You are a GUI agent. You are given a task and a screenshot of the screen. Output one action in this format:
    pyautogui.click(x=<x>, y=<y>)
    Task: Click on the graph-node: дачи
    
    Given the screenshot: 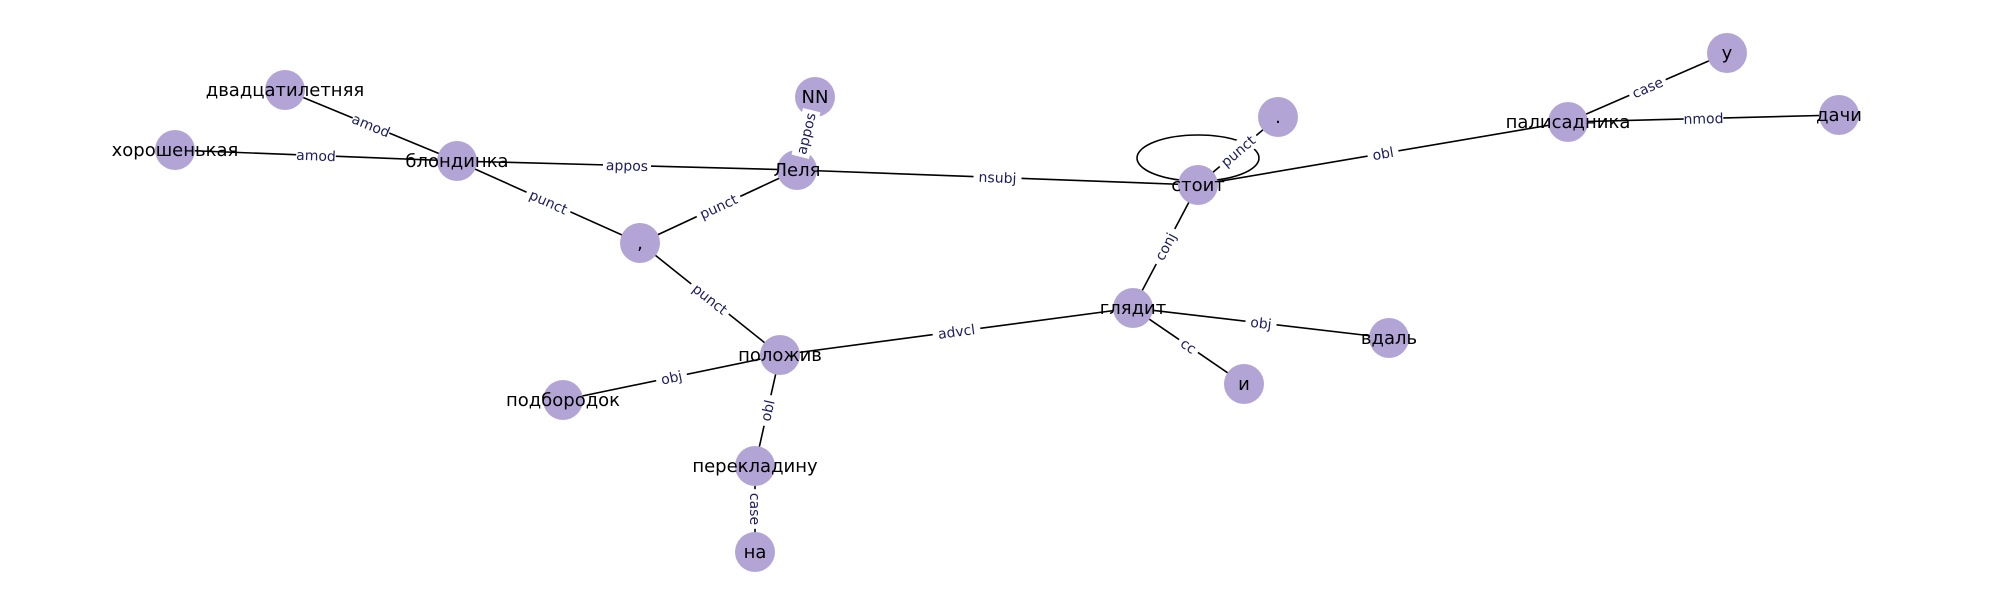 What is the action you would take?
    pyautogui.click(x=1839, y=115)
    